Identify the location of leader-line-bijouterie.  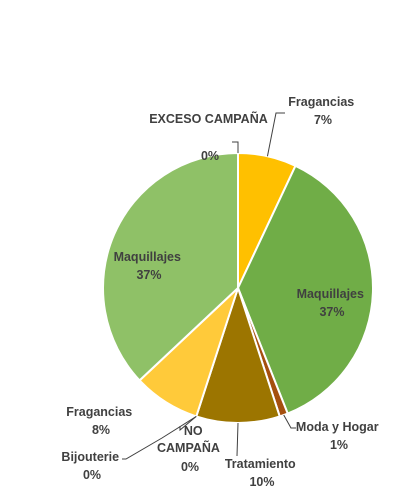
(159, 437).